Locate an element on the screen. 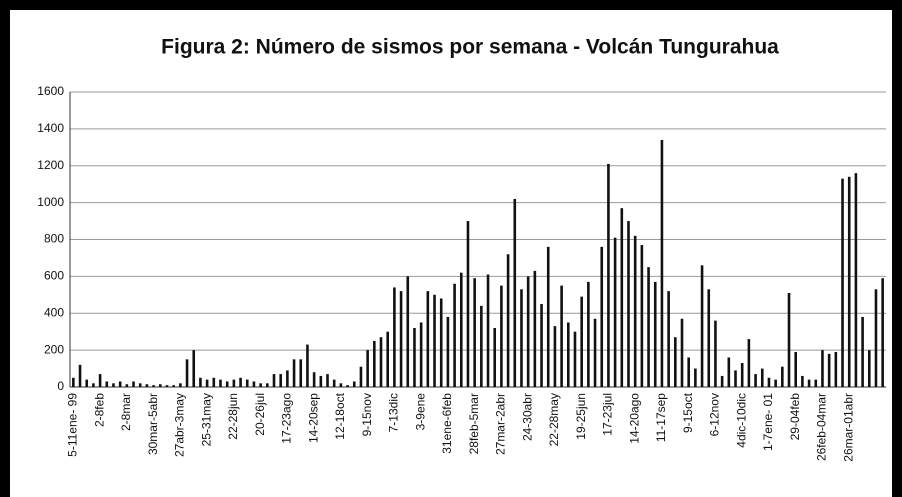 This screenshot has width=902, height=497. y-tick-label: 200 is located at coordinates (54, 349).